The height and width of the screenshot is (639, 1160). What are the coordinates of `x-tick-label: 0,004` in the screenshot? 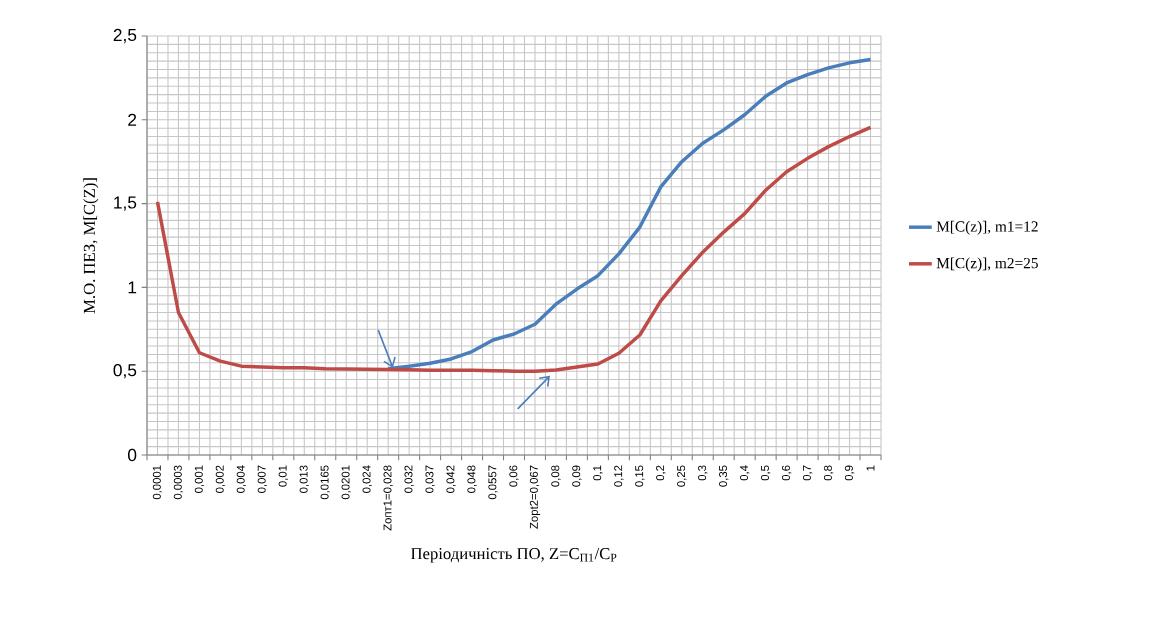 It's located at (241, 479).